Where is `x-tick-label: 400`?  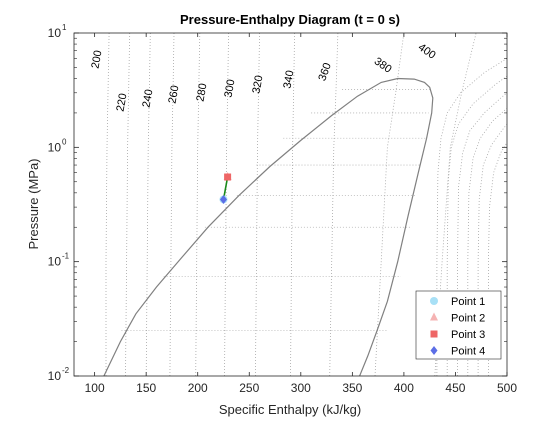
x-tick-label: 400 is located at coordinates (404, 388).